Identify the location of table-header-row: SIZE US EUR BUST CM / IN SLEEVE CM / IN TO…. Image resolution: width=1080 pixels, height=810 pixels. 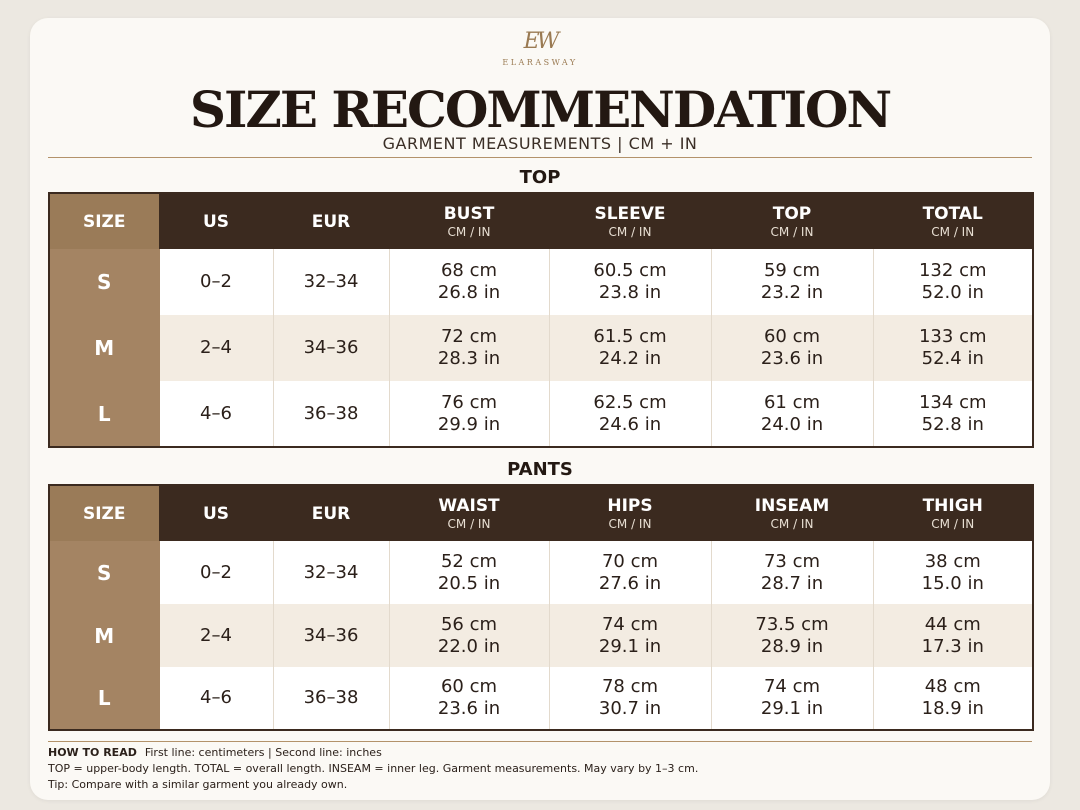
(541, 221).